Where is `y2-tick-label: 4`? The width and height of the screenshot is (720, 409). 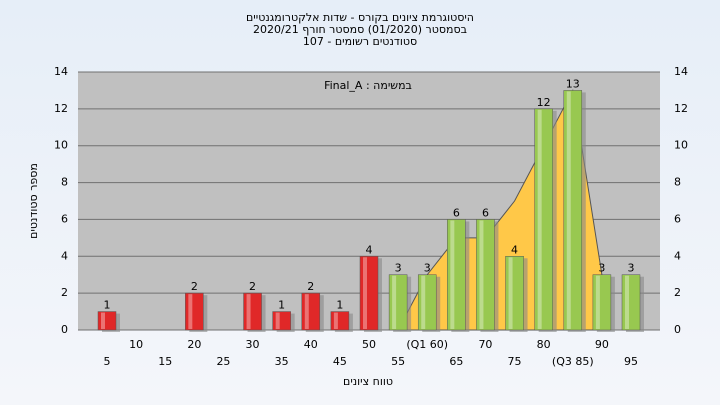
y2-tick-label: 4 is located at coordinates (677, 255).